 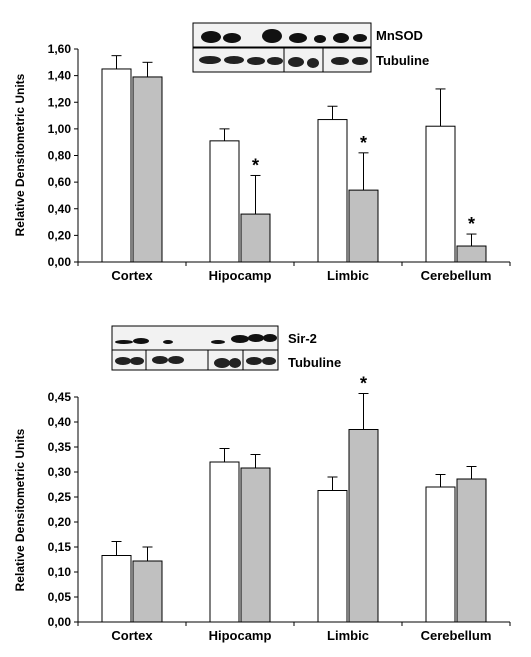 What do you see at coordinates (60, 156) in the screenshot?
I see `y-tick-label: 0,80` at bounding box center [60, 156].